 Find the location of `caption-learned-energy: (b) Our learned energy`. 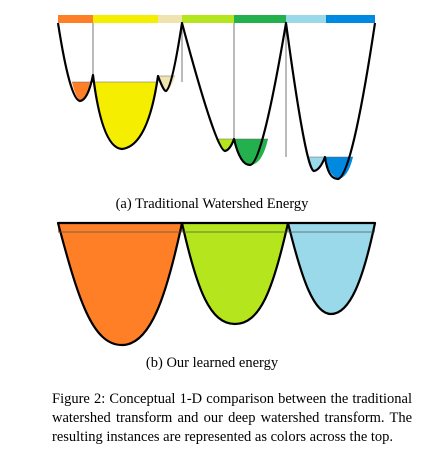

caption-learned-energy: (b) Our learned energy is located at coordinates (212, 363).